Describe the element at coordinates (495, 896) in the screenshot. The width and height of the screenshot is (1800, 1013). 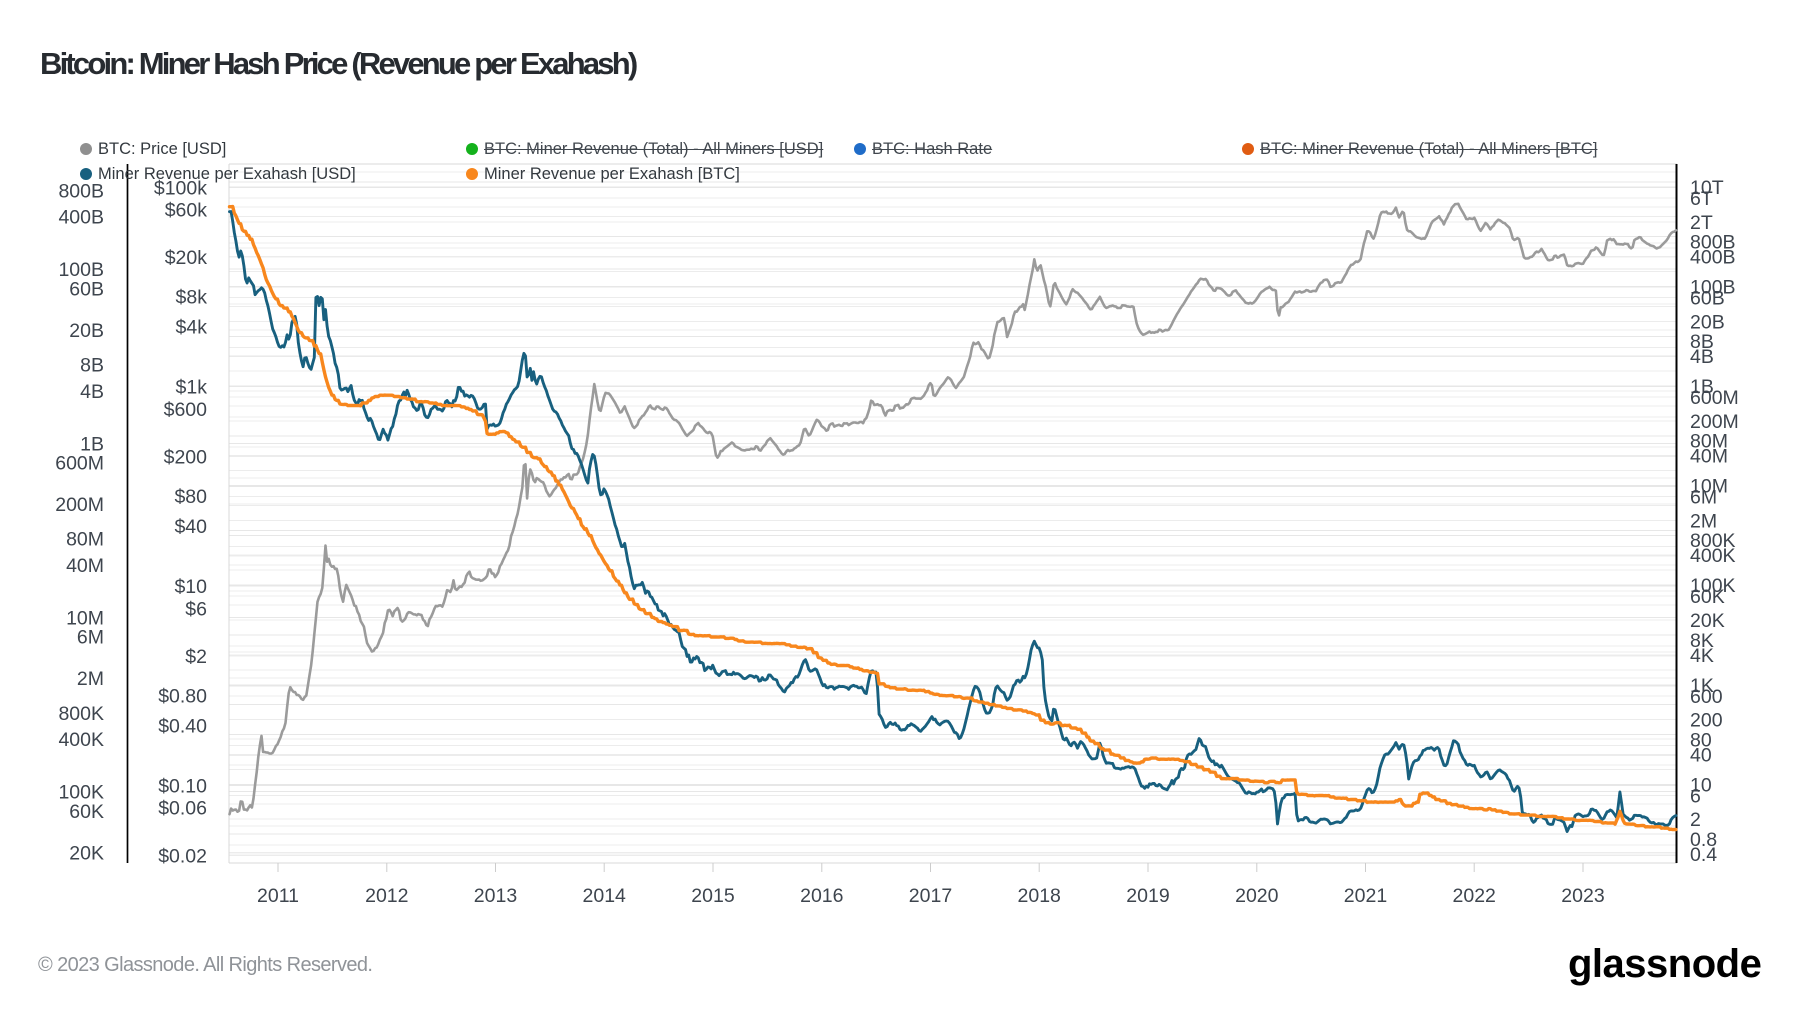
I see `svg-text: 2013` at that location.